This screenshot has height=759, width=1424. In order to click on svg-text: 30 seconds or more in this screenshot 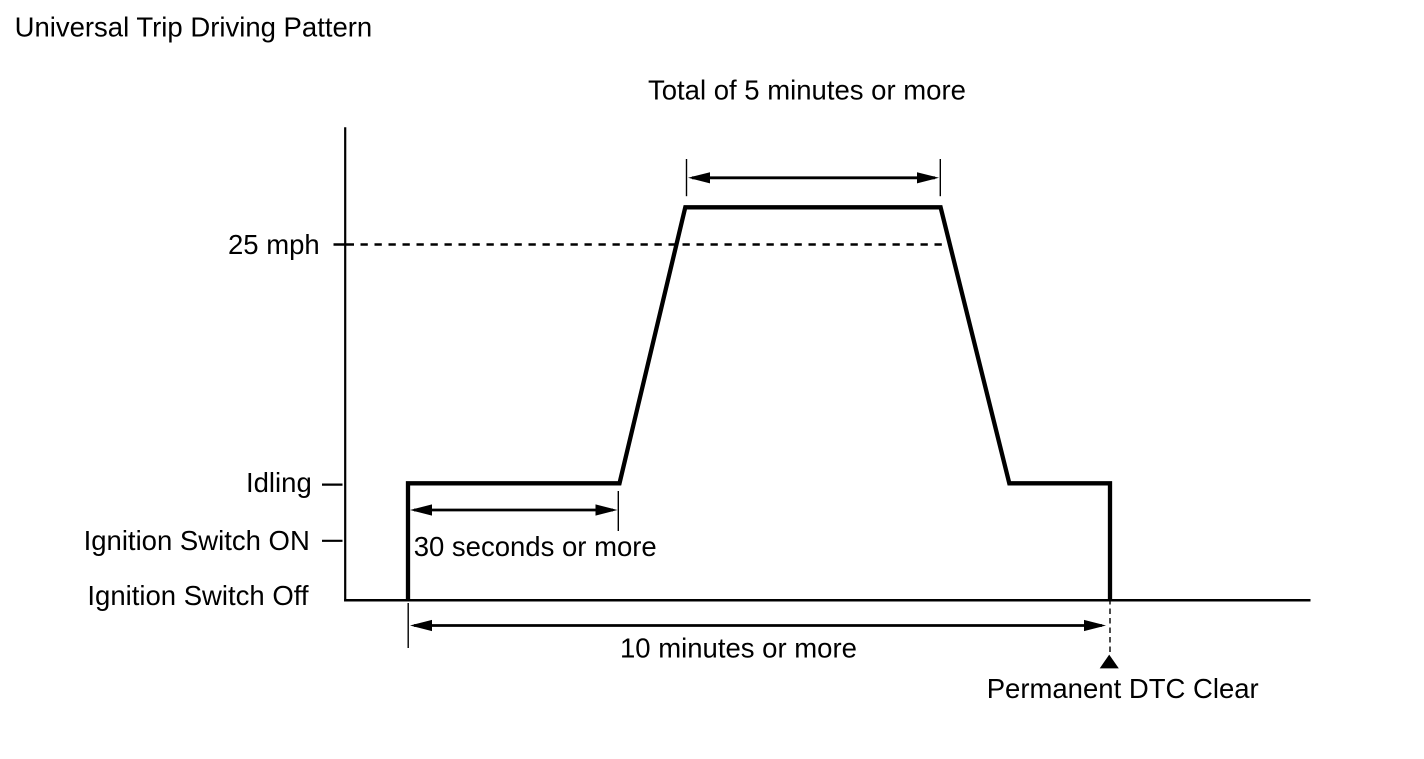, I will do `click(535, 546)`.